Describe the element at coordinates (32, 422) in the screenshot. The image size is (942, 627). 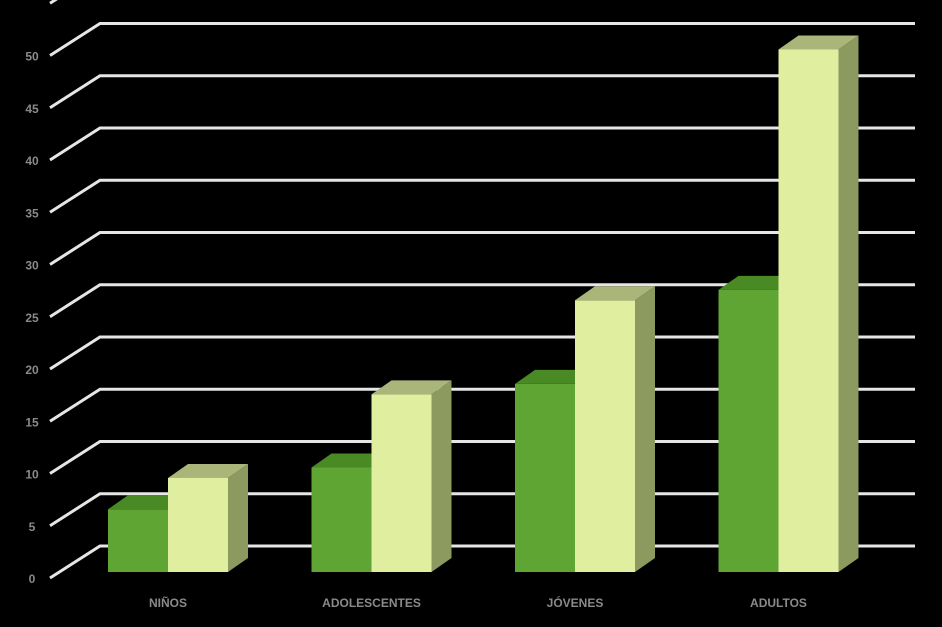
I see `y-tick-label: 15` at that location.